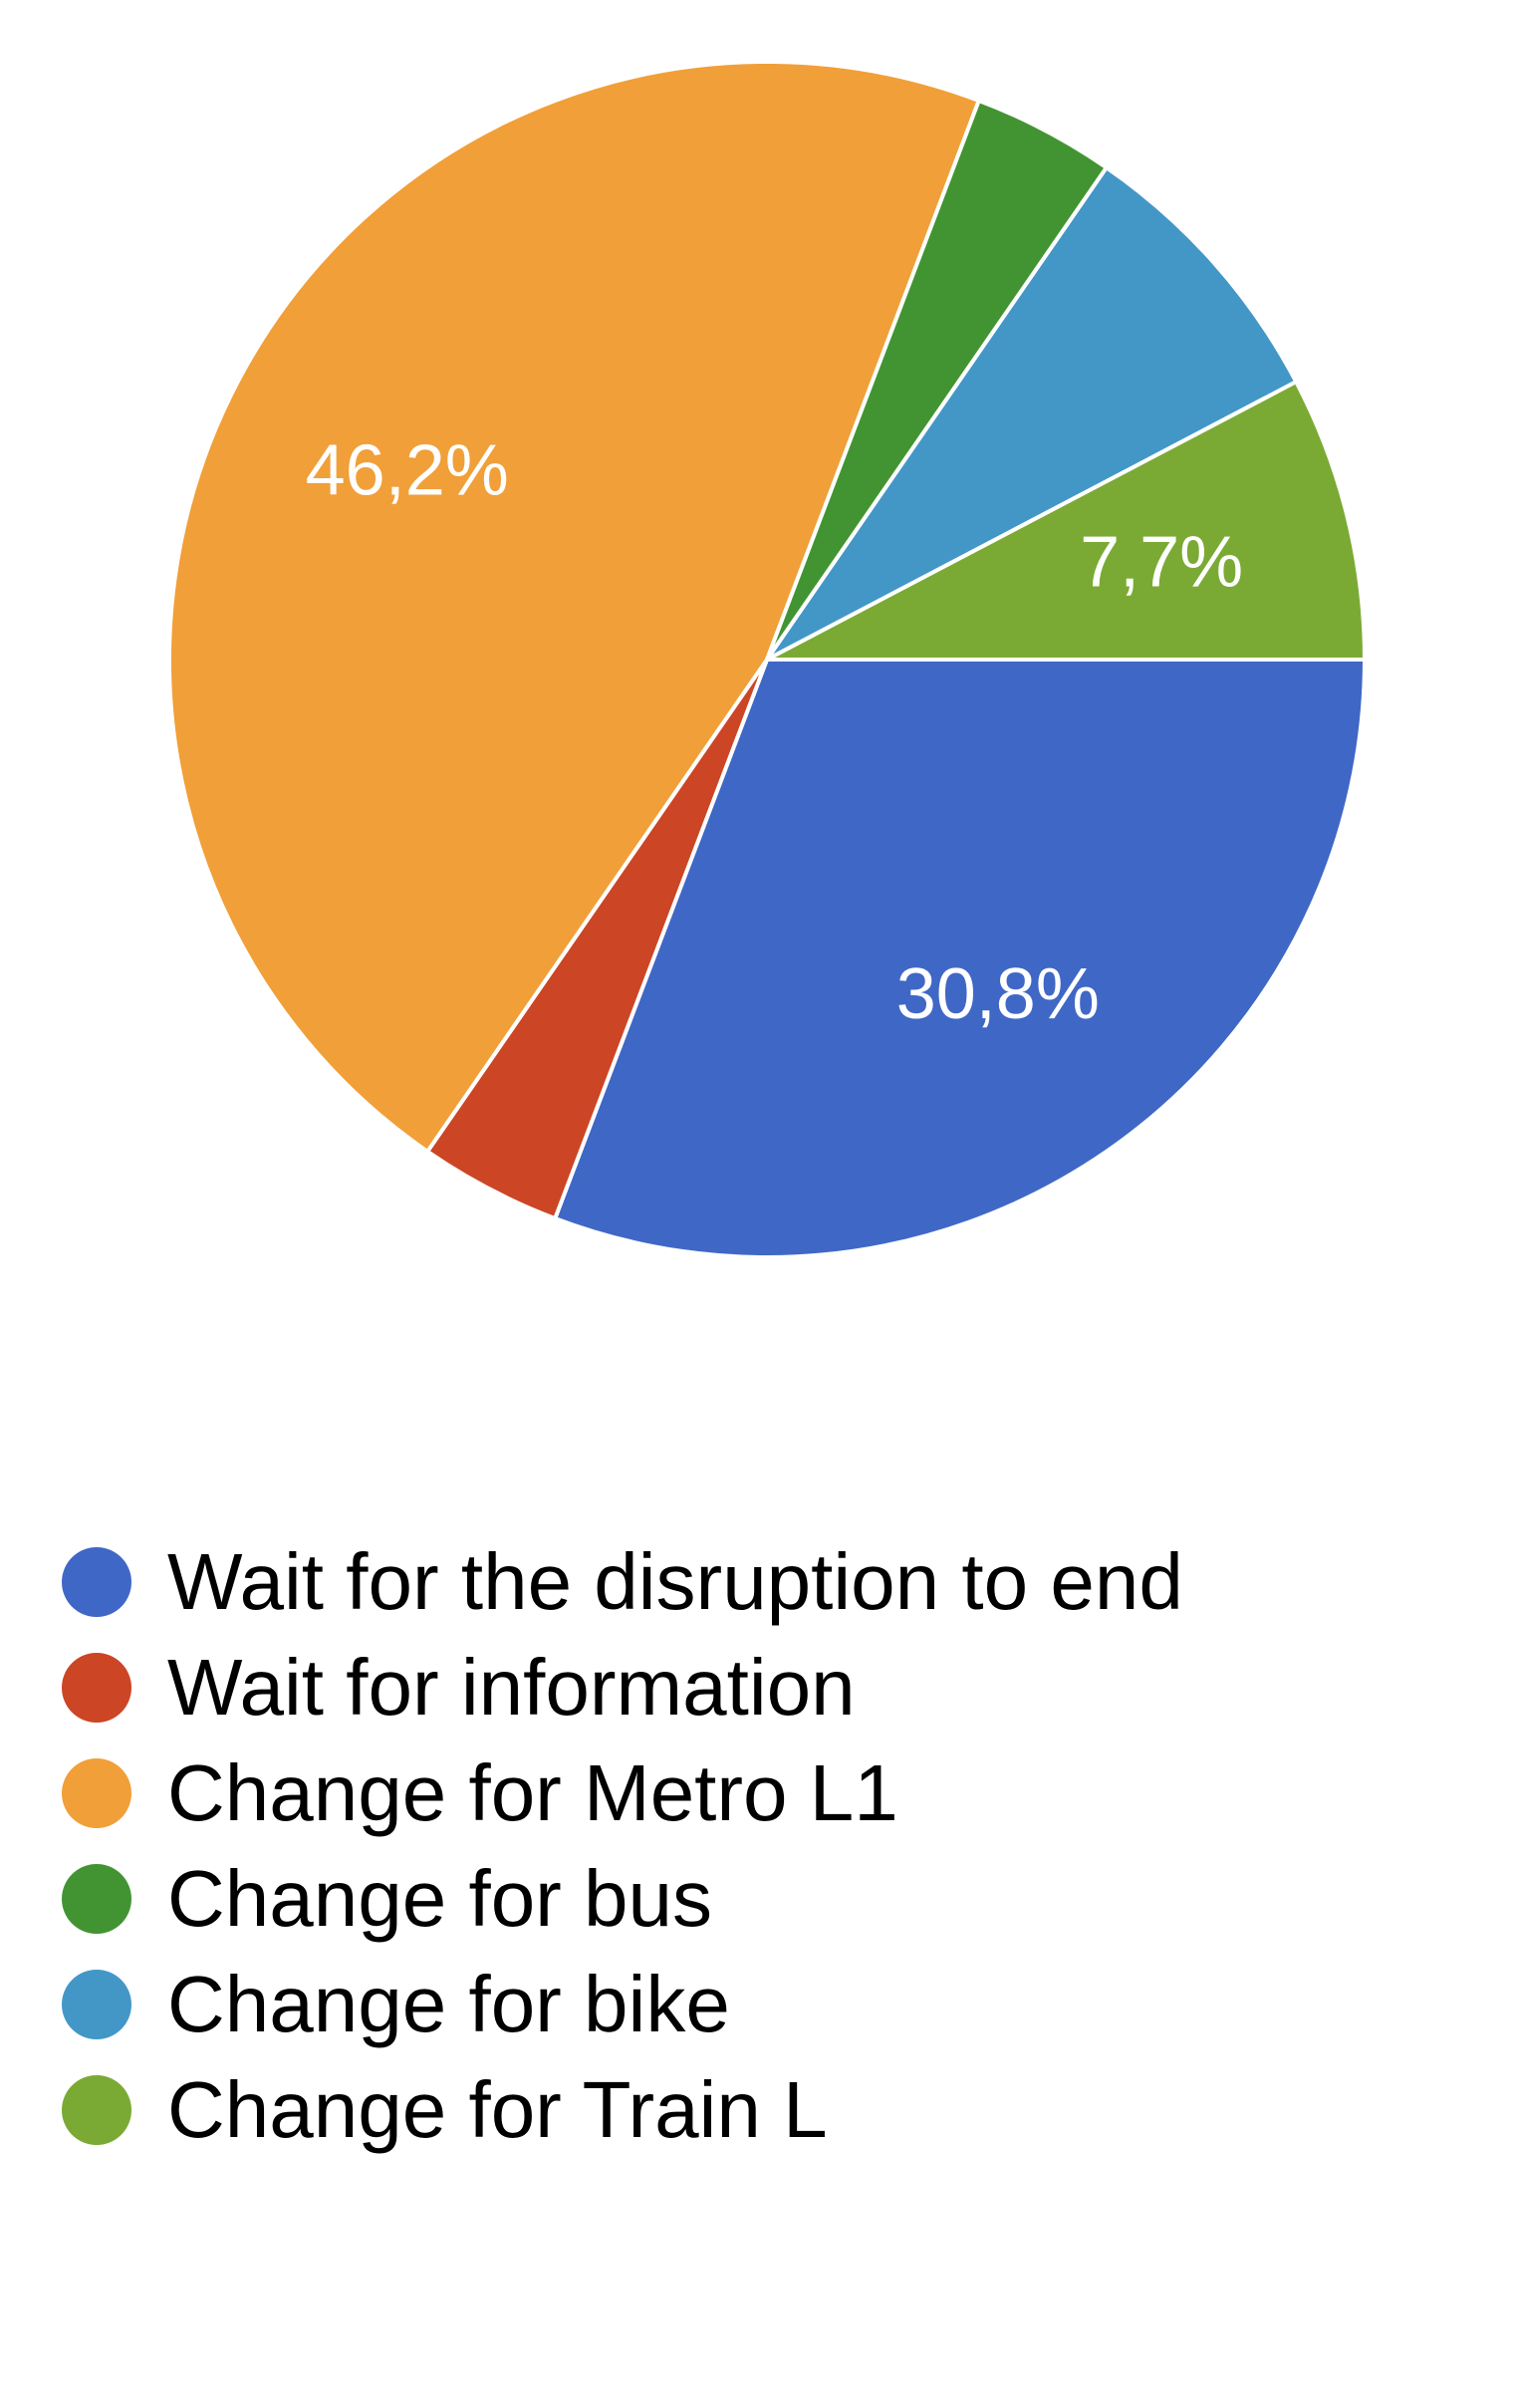 The width and height of the screenshot is (1514, 2408). I want to click on legend-label: Change for bike, so click(449, 2004).